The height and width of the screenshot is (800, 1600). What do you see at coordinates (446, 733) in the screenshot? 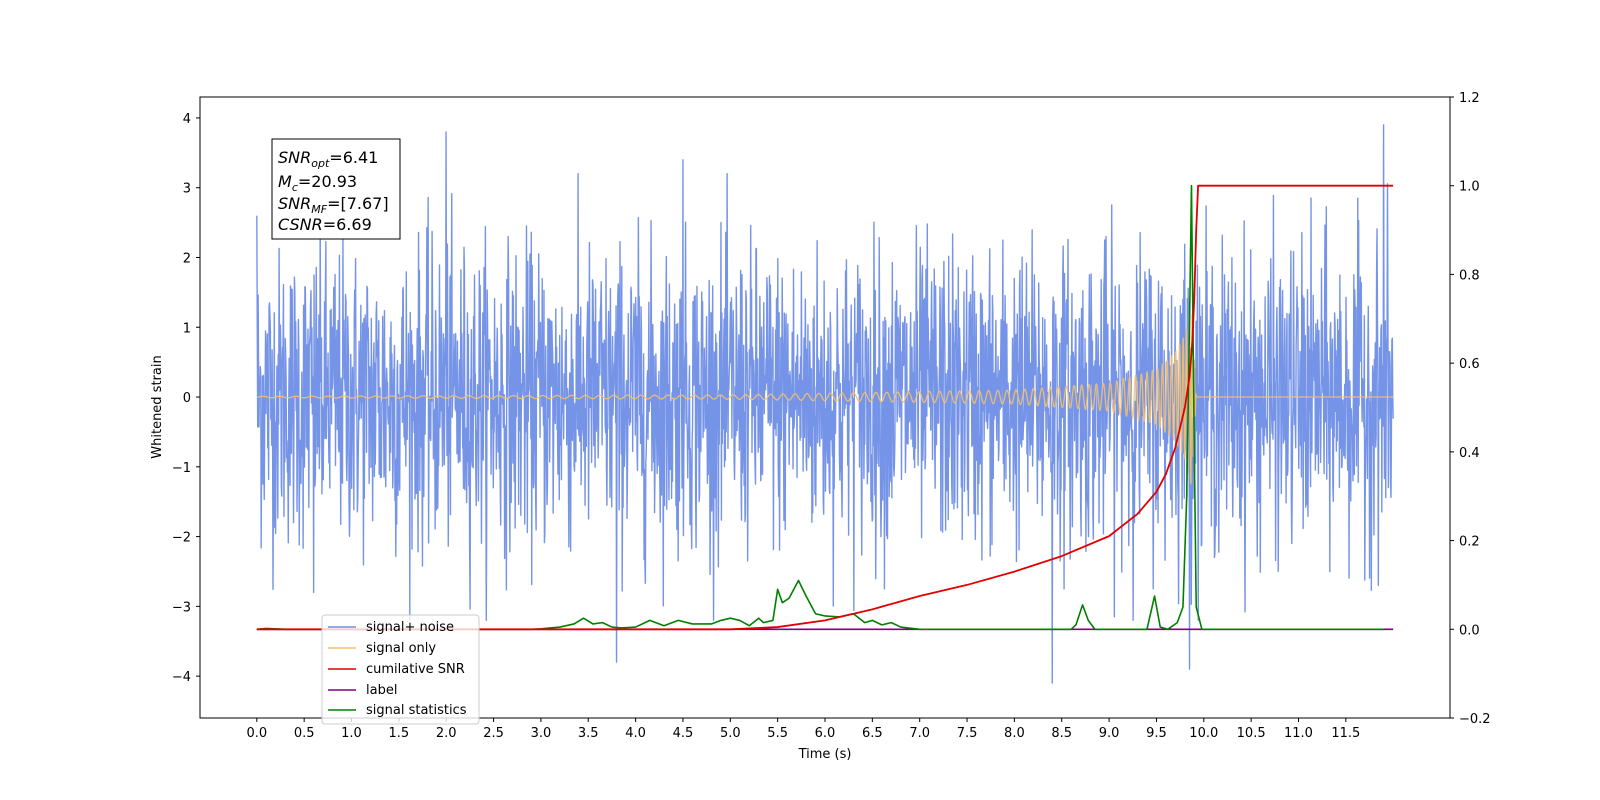
I see `x-tick-label: 2.0` at bounding box center [446, 733].